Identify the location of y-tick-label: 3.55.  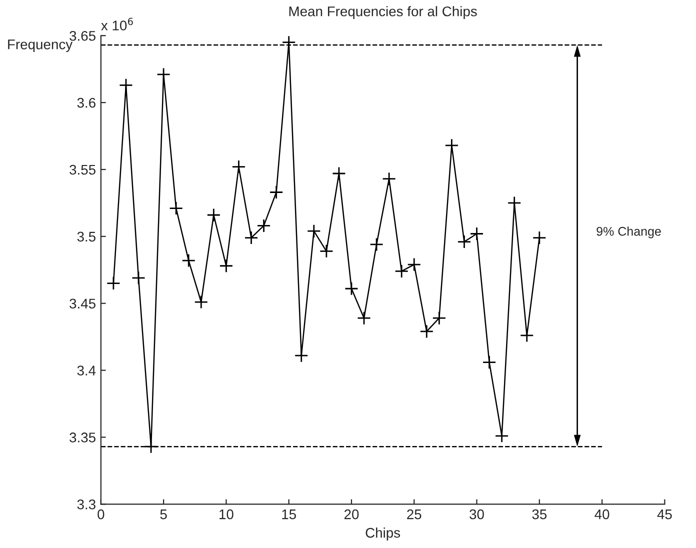
(83, 169).